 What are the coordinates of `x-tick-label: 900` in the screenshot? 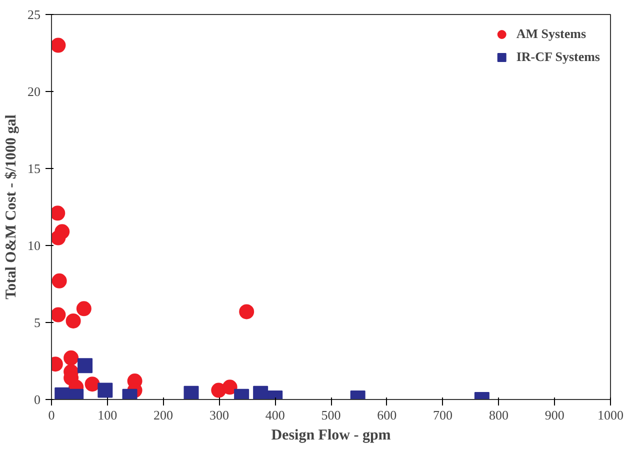 It's located at (554, 415).